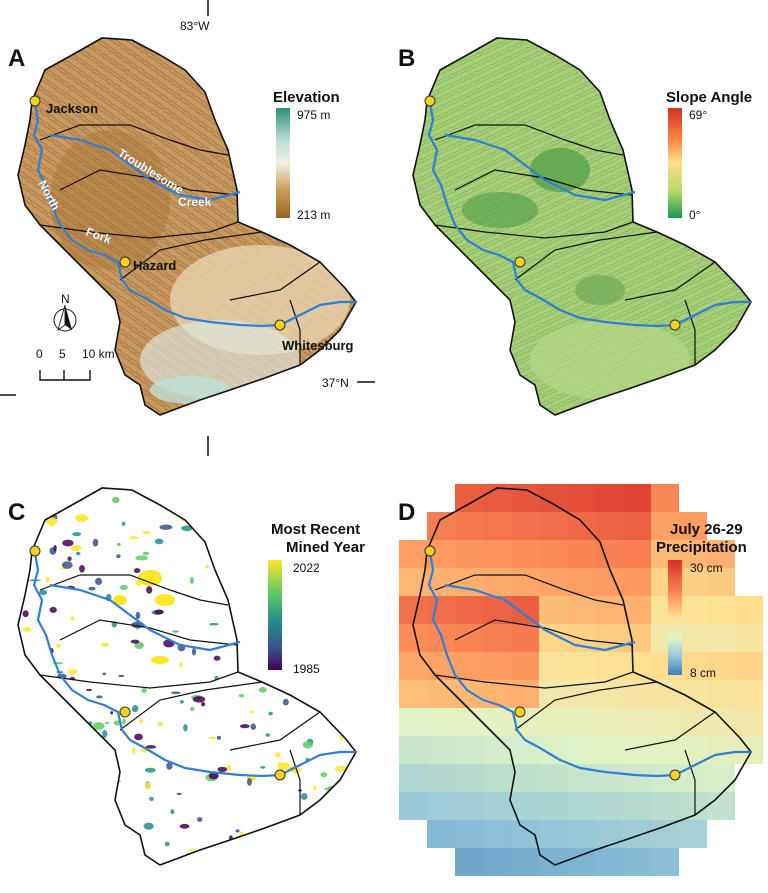 This screenshot has width=768, height=893. I want to click on precip-legend-title-1: July 26-29, so click(706, 529).